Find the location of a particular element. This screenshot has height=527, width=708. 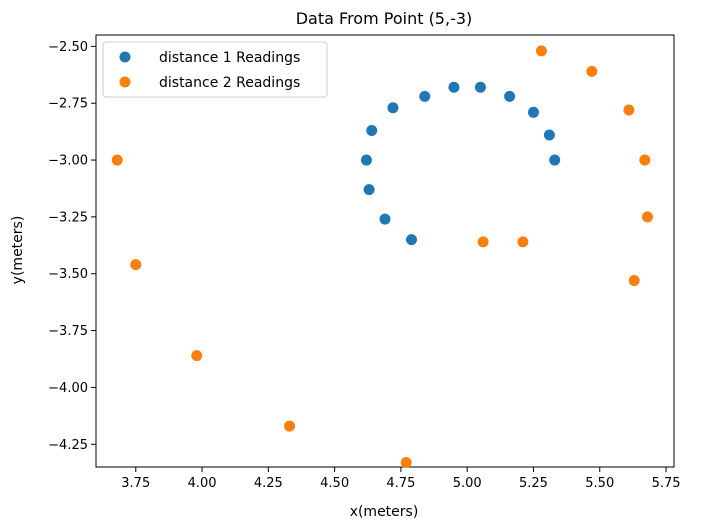

y-tick-label: −3.25 is located at coordinates (68, 217).